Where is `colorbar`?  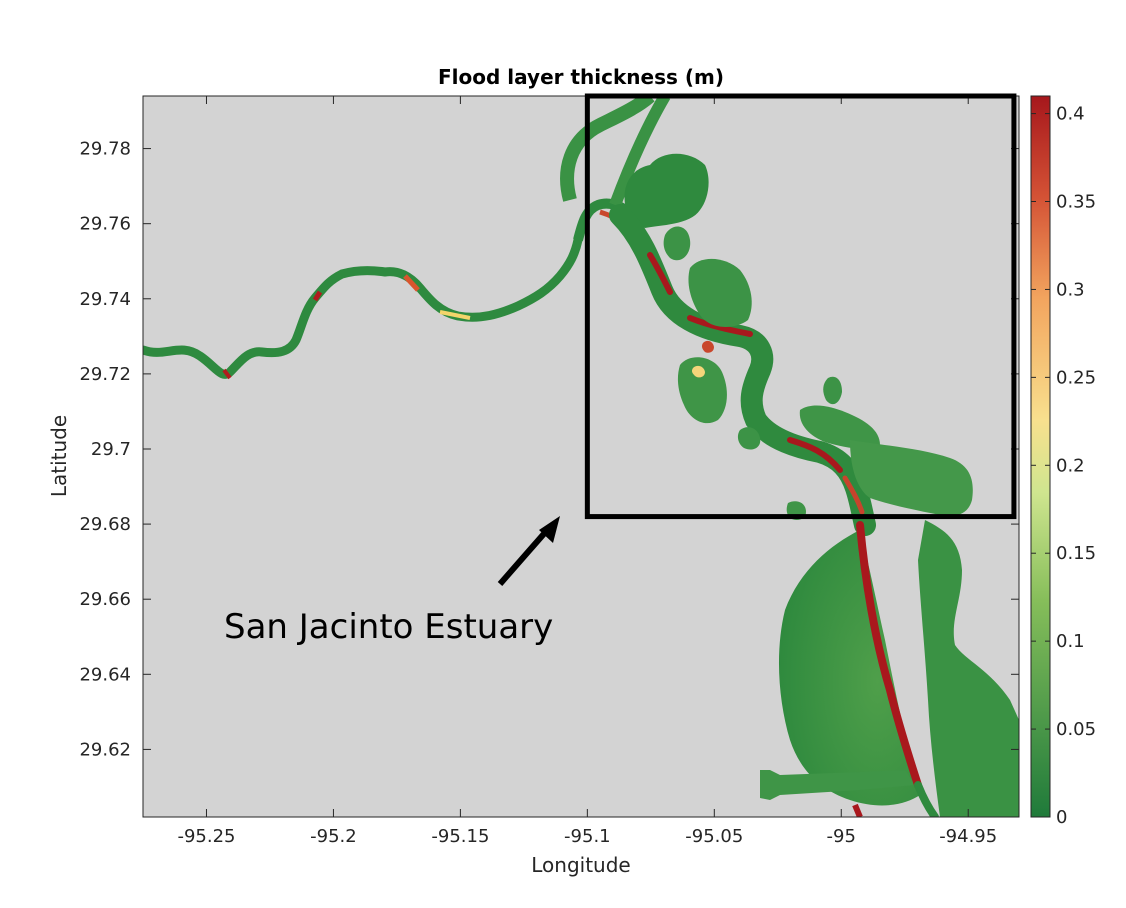 colorbar is located at coordinates (1040, 456).